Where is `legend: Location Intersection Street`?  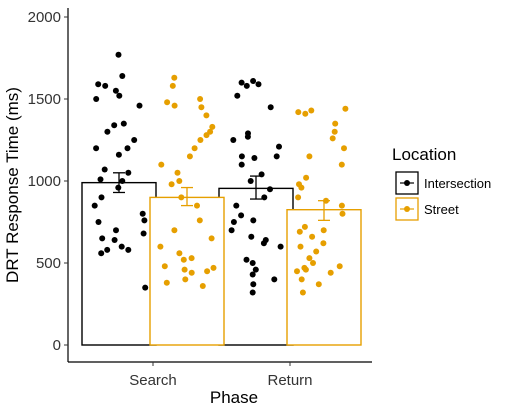 legend: Location Intersection Street is located at coordinates (441, 183).